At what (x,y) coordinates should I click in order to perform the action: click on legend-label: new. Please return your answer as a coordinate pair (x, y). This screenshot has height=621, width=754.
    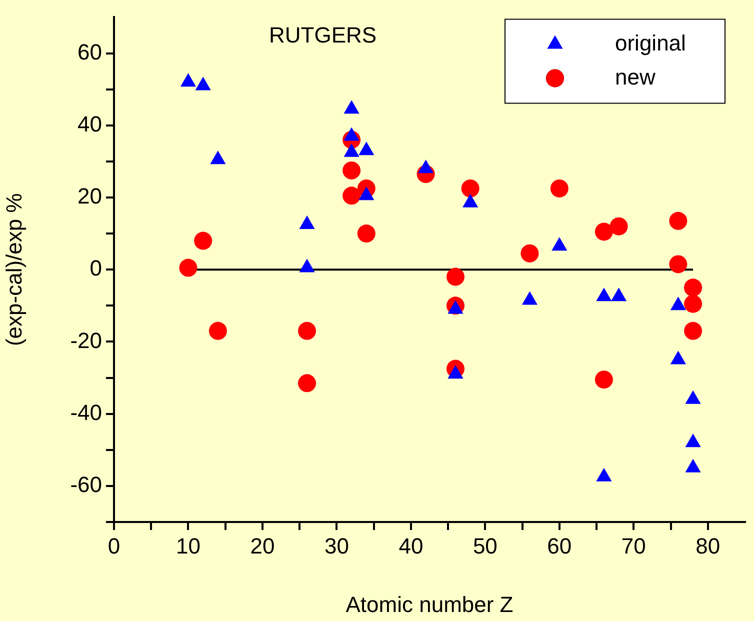
    Looking at the image, I should click on (635, 77).